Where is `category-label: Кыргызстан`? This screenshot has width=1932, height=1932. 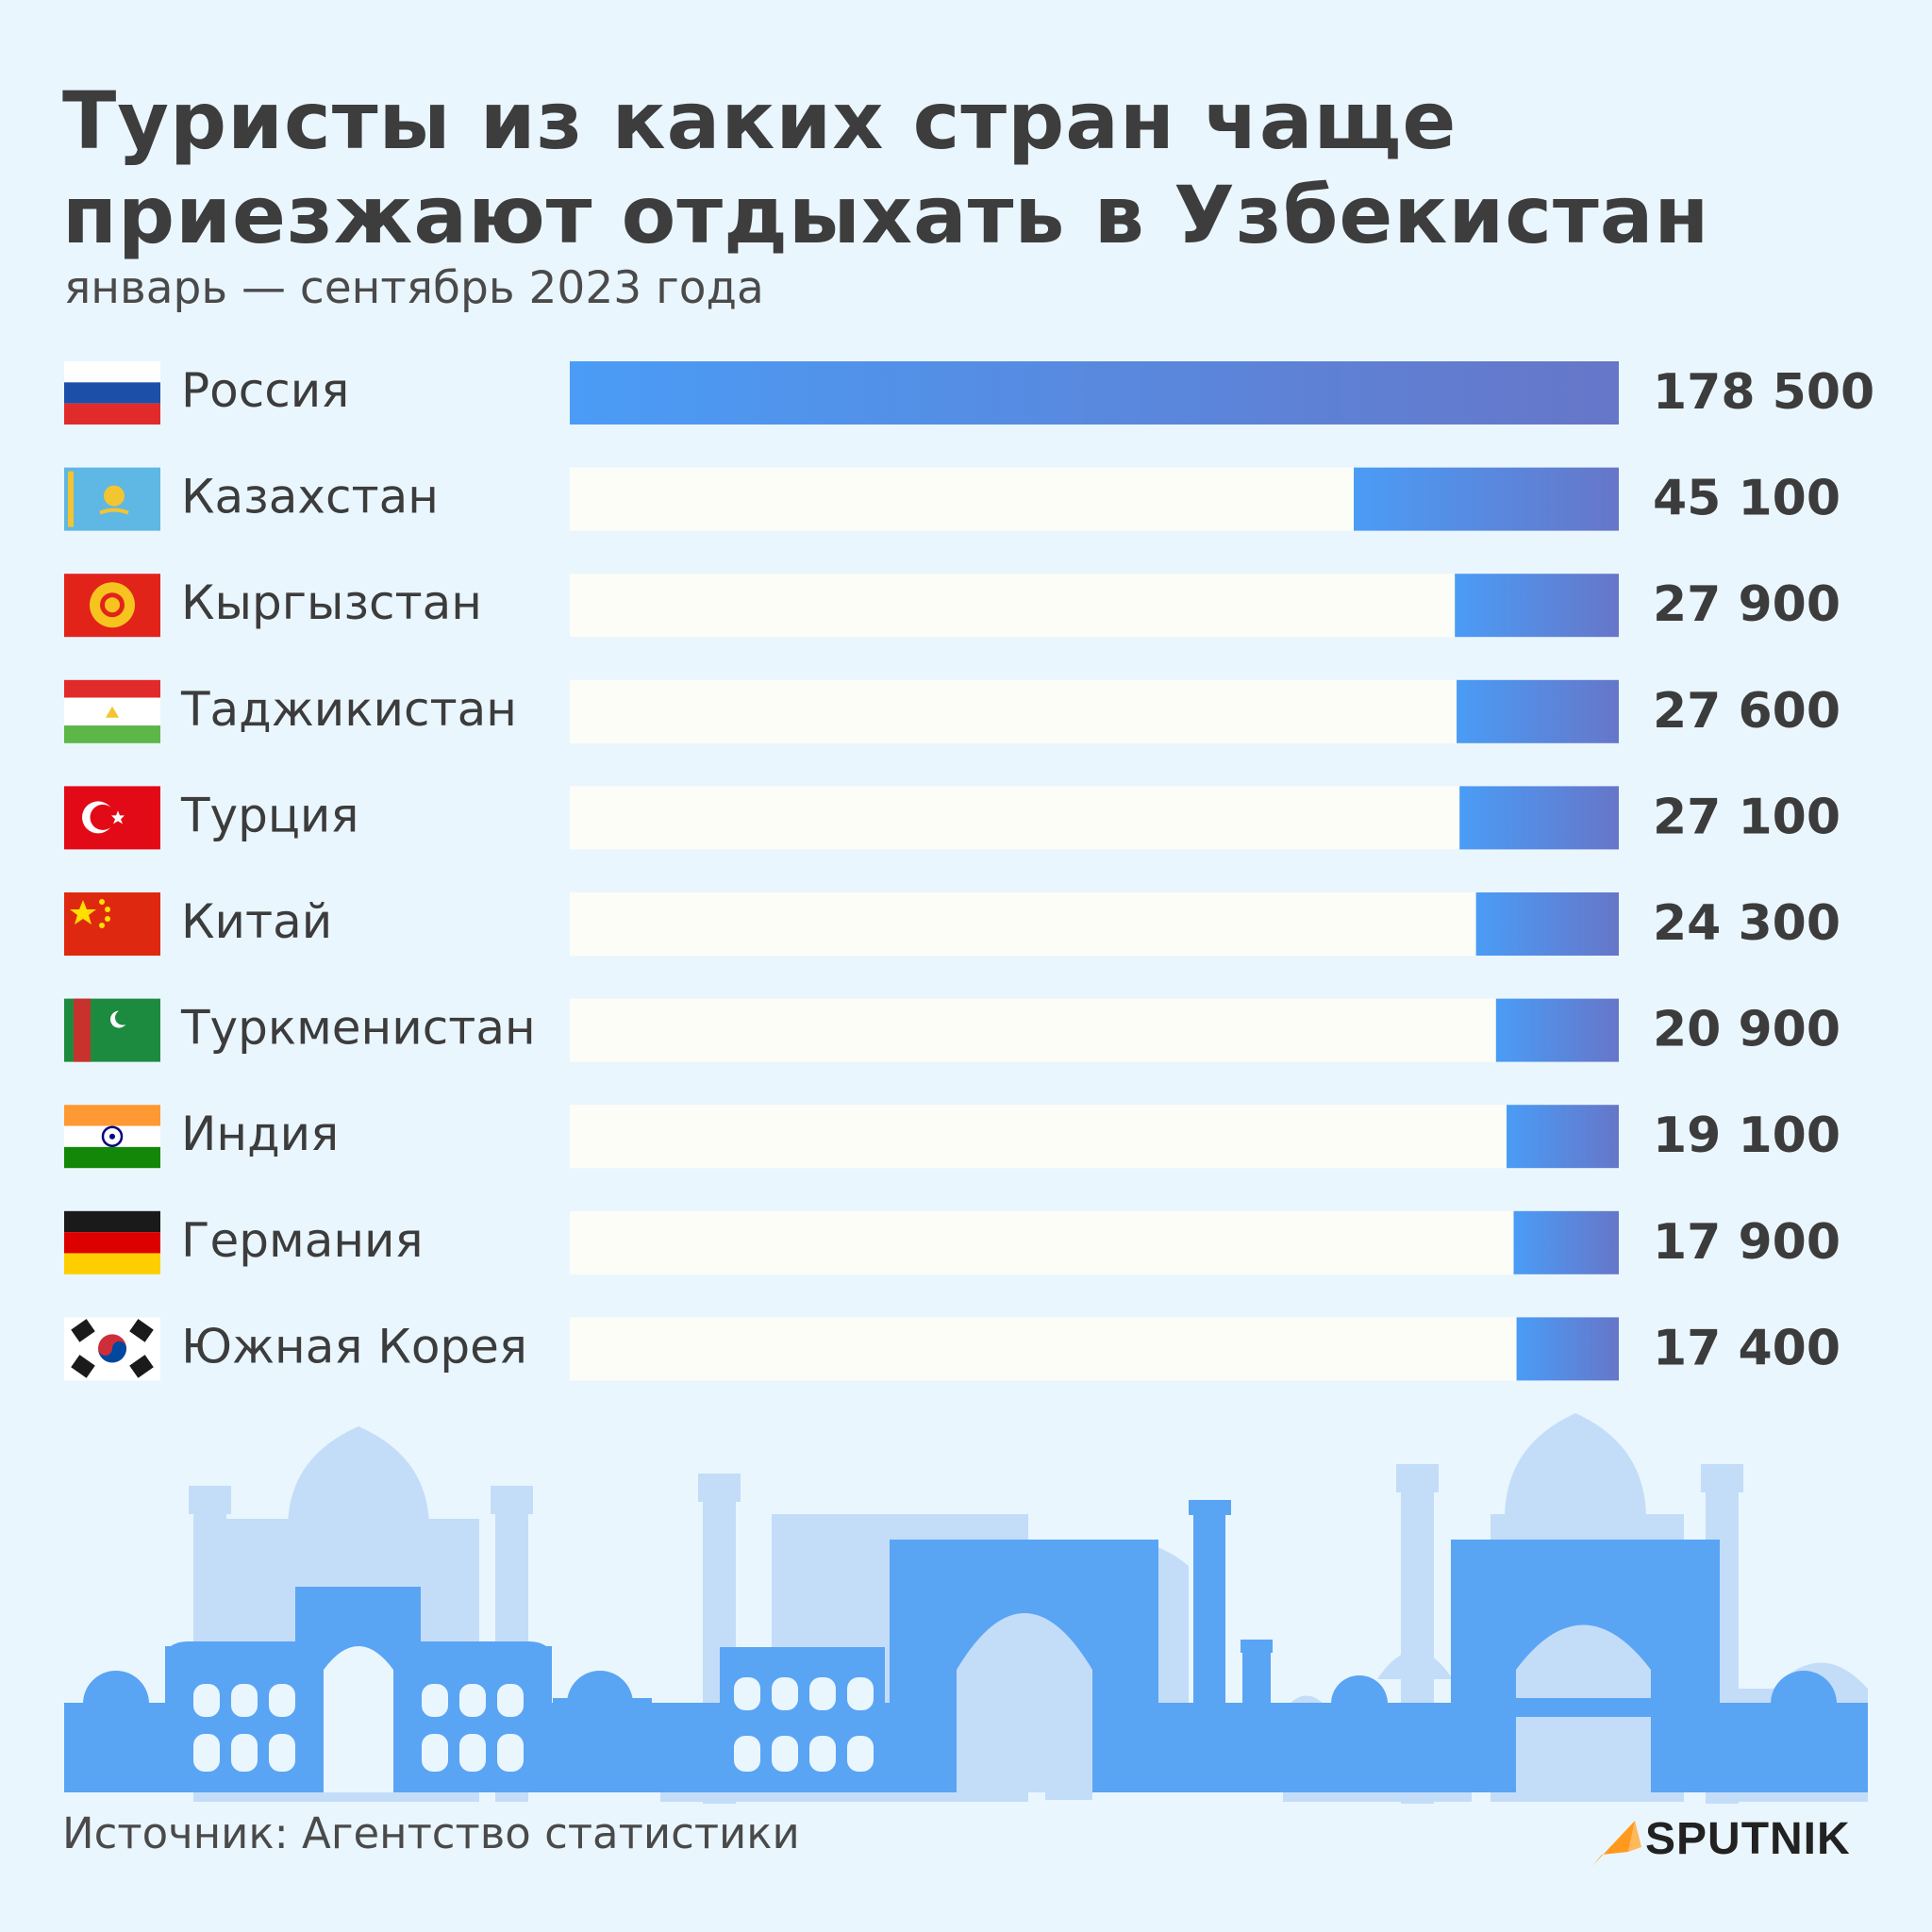 category-label: Кыргызстан is located at coordinates (331, 602).